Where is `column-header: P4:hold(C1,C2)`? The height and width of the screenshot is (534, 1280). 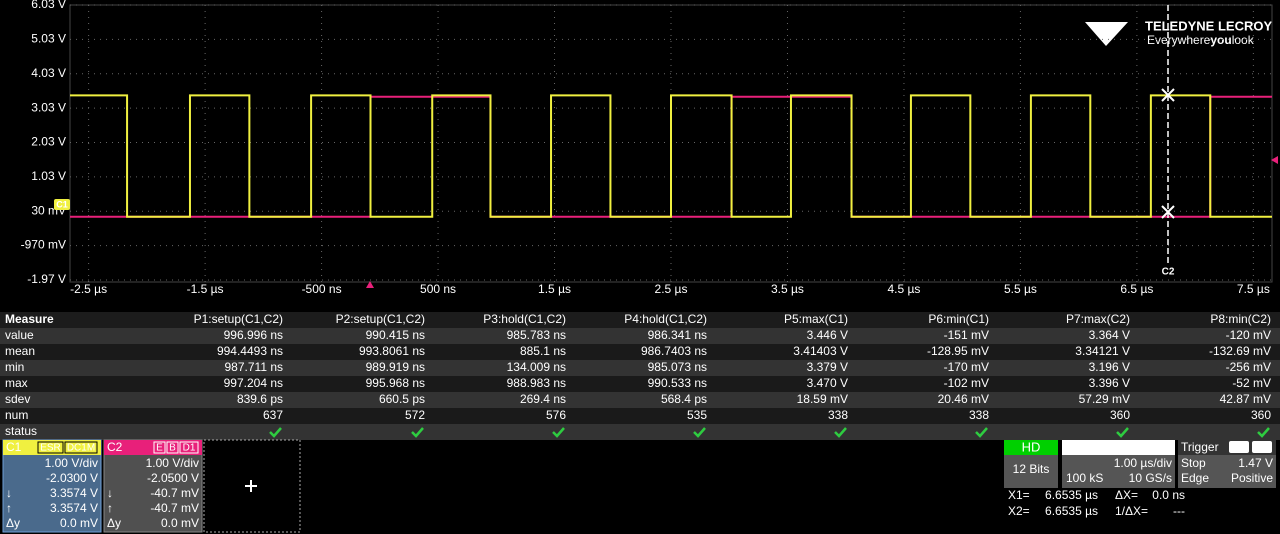
column-header: P4:hold(C1,C2) is located at coordinates (665, 319).